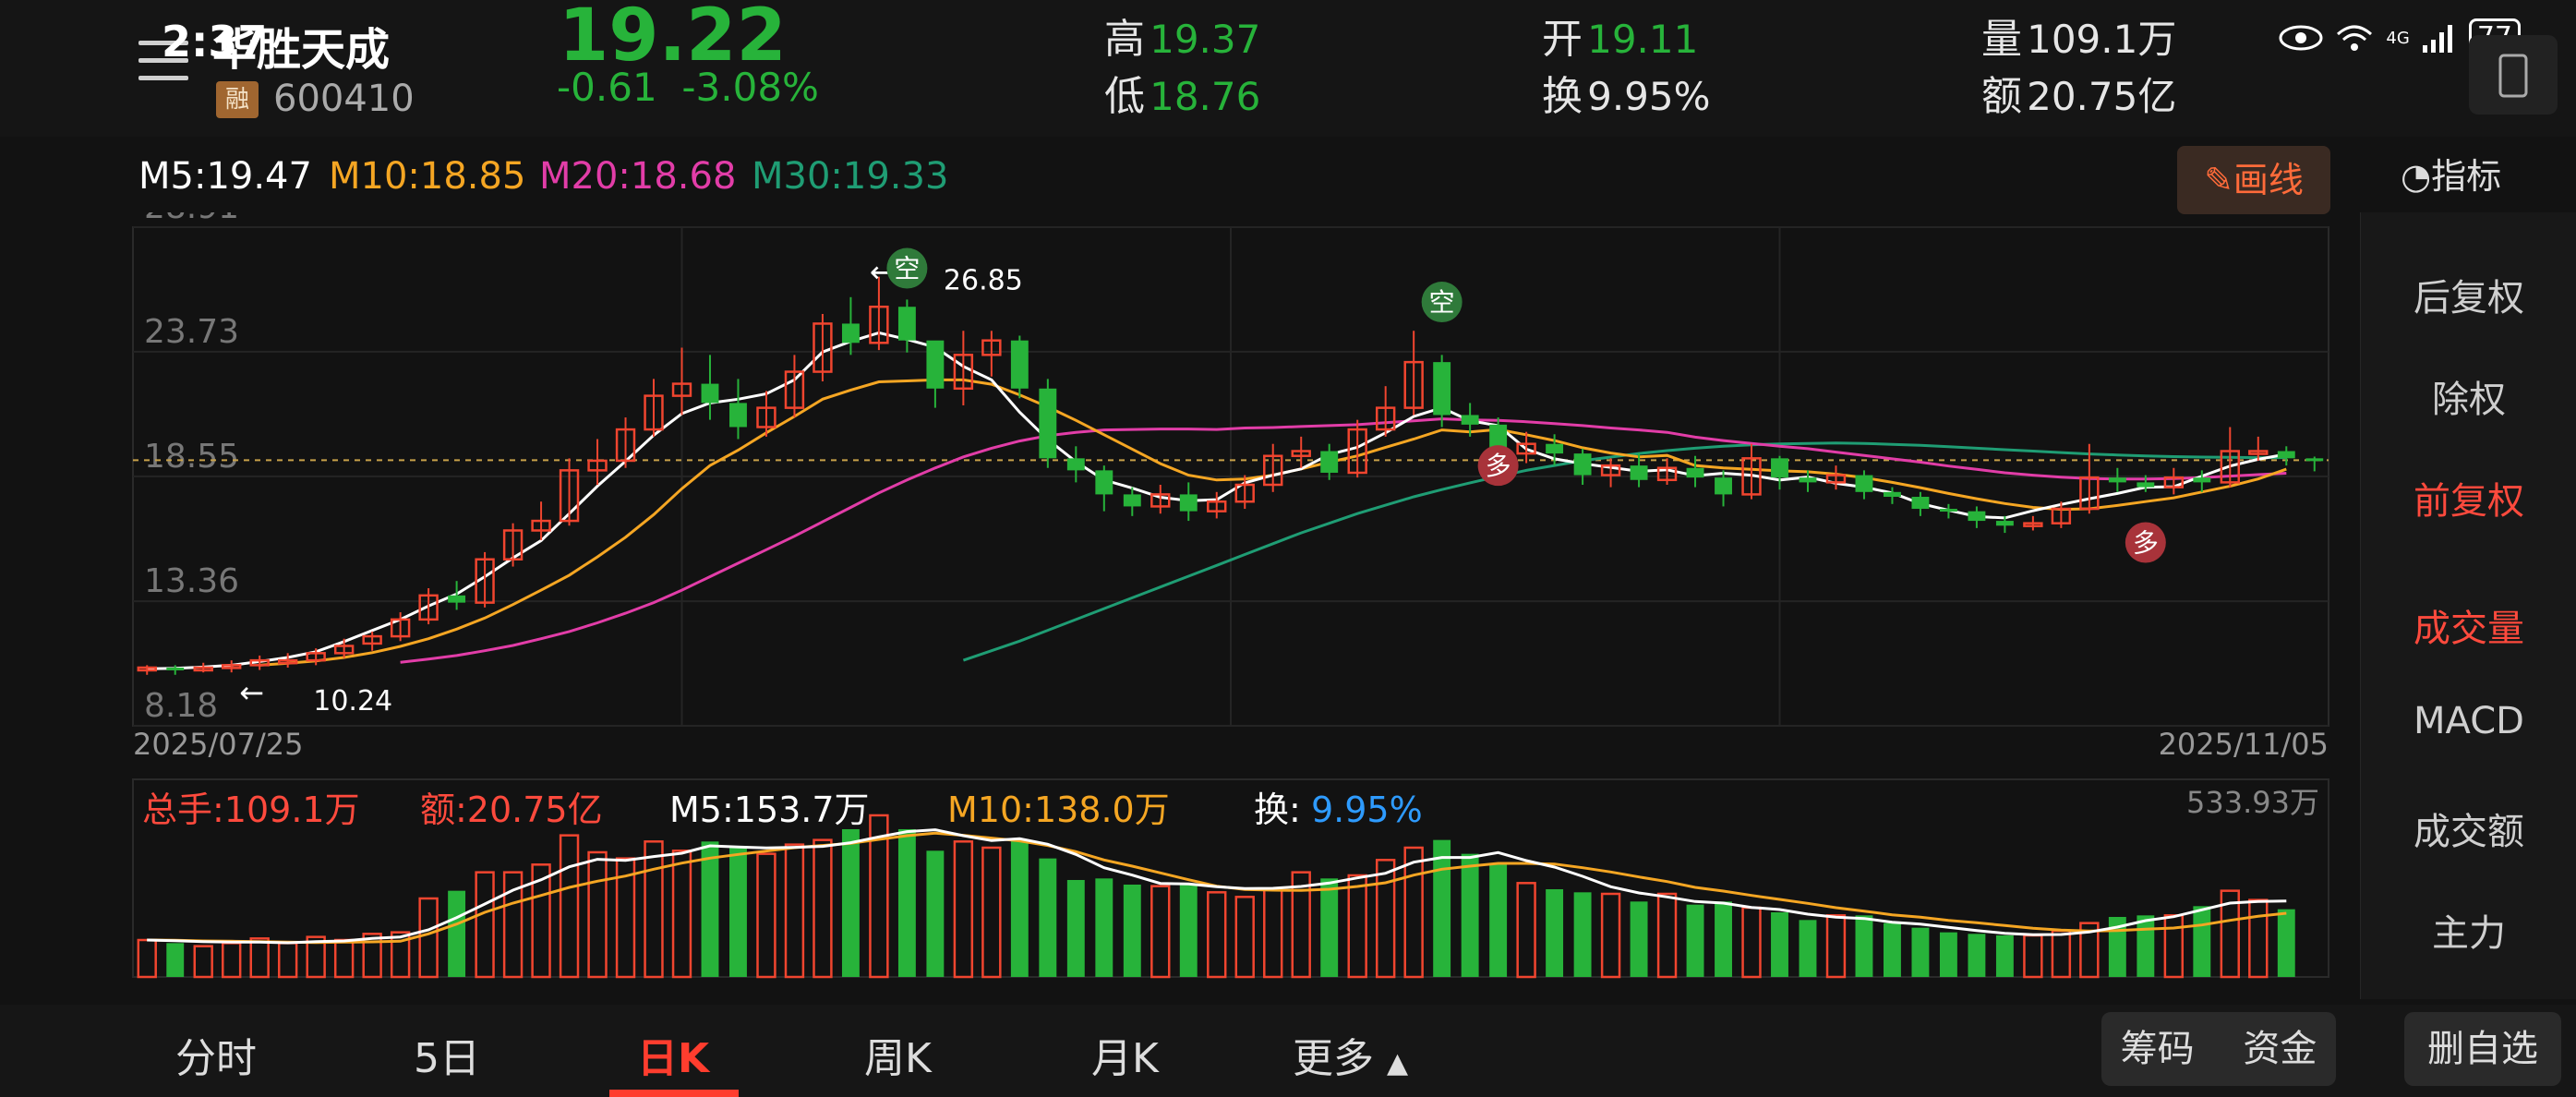  Describe the element at coordinates (983, 281) in the screenshot. I see `high-marker-label: 26.85` at that location.